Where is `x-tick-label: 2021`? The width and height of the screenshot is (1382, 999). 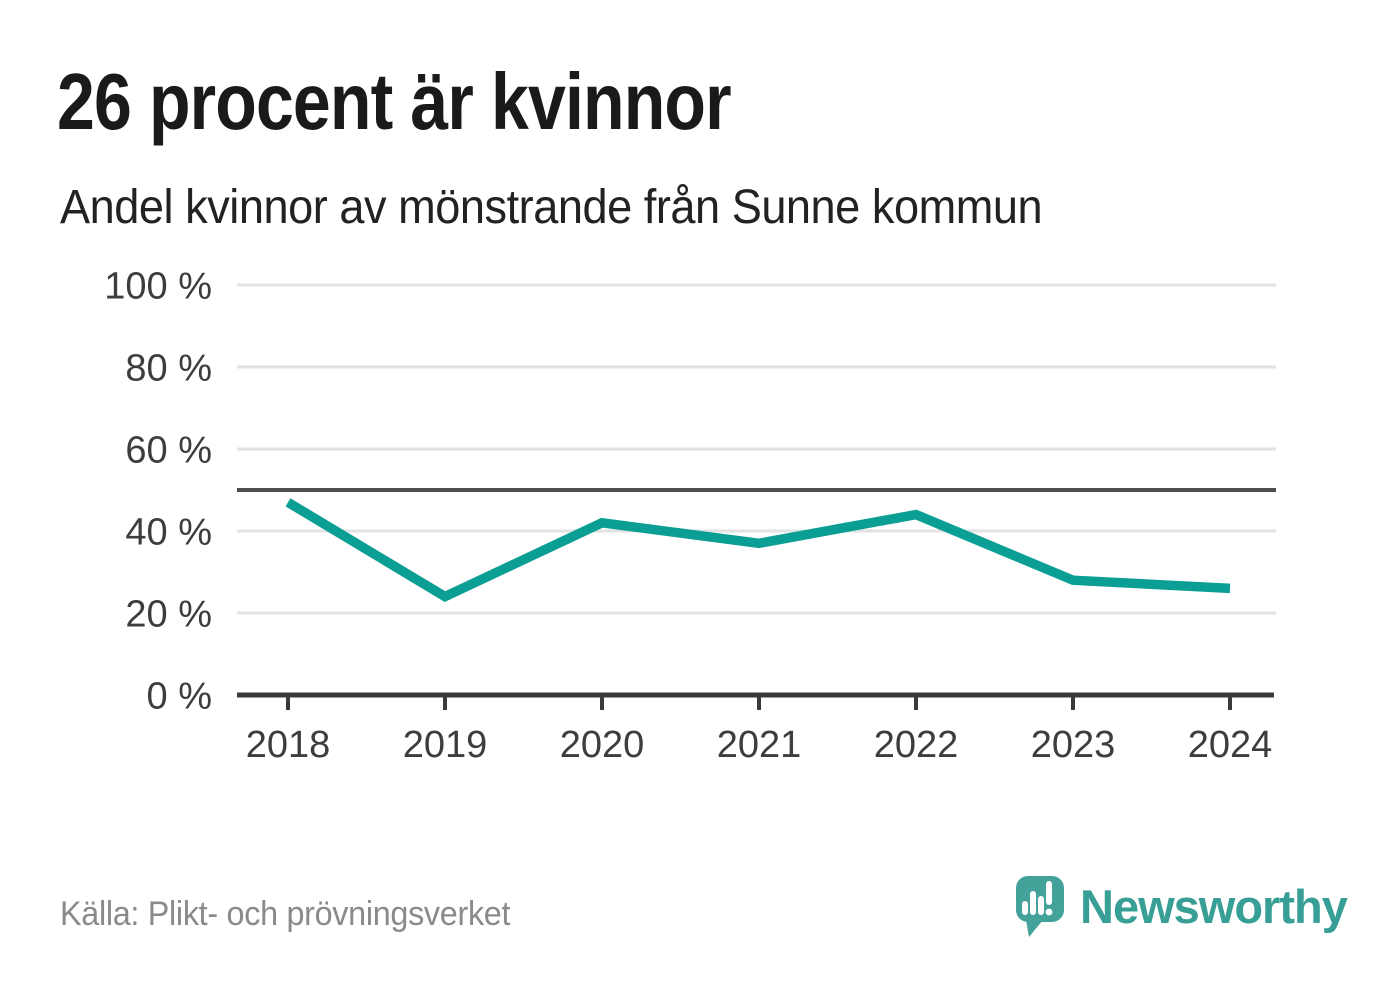 x-tick-label: 2021 is located at coordinates (759, 745).